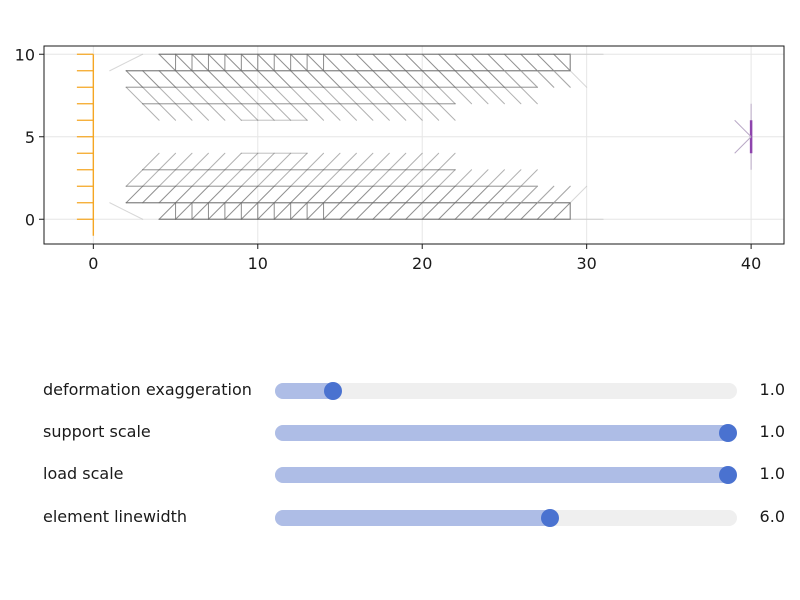 This screenshot has height=600, width=800. Describe the element at coordinates (147, 389) in the screenshot. I see `slider-label: deformation exaggeration` at that location.